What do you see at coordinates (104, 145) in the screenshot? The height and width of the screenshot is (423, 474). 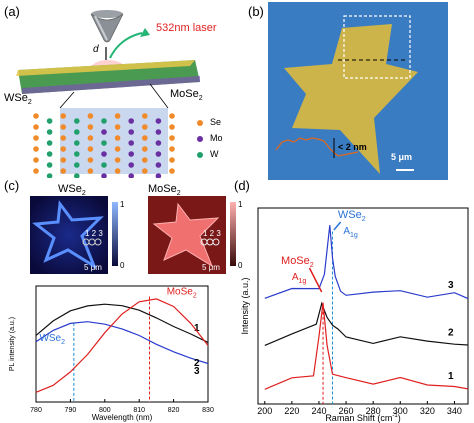 I see `atom-lattice` at bounding box center [104, 145].